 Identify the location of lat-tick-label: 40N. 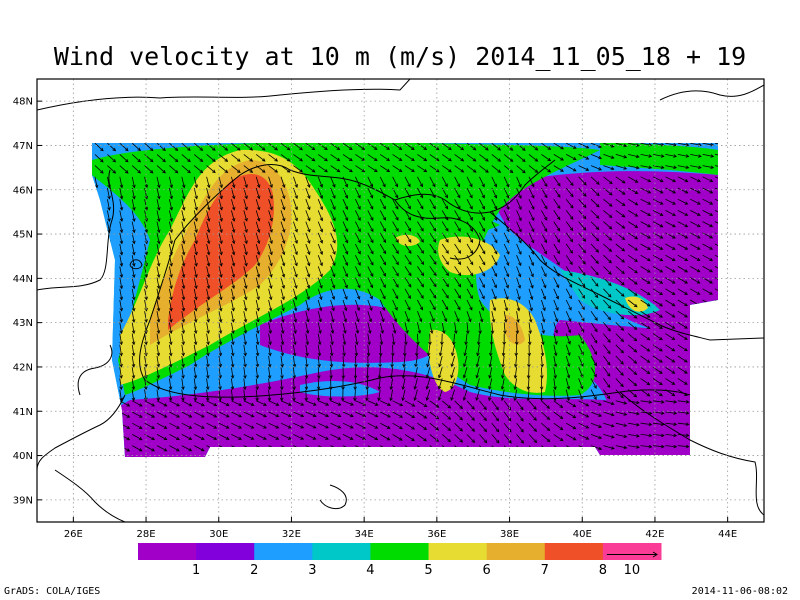
(23, 456).